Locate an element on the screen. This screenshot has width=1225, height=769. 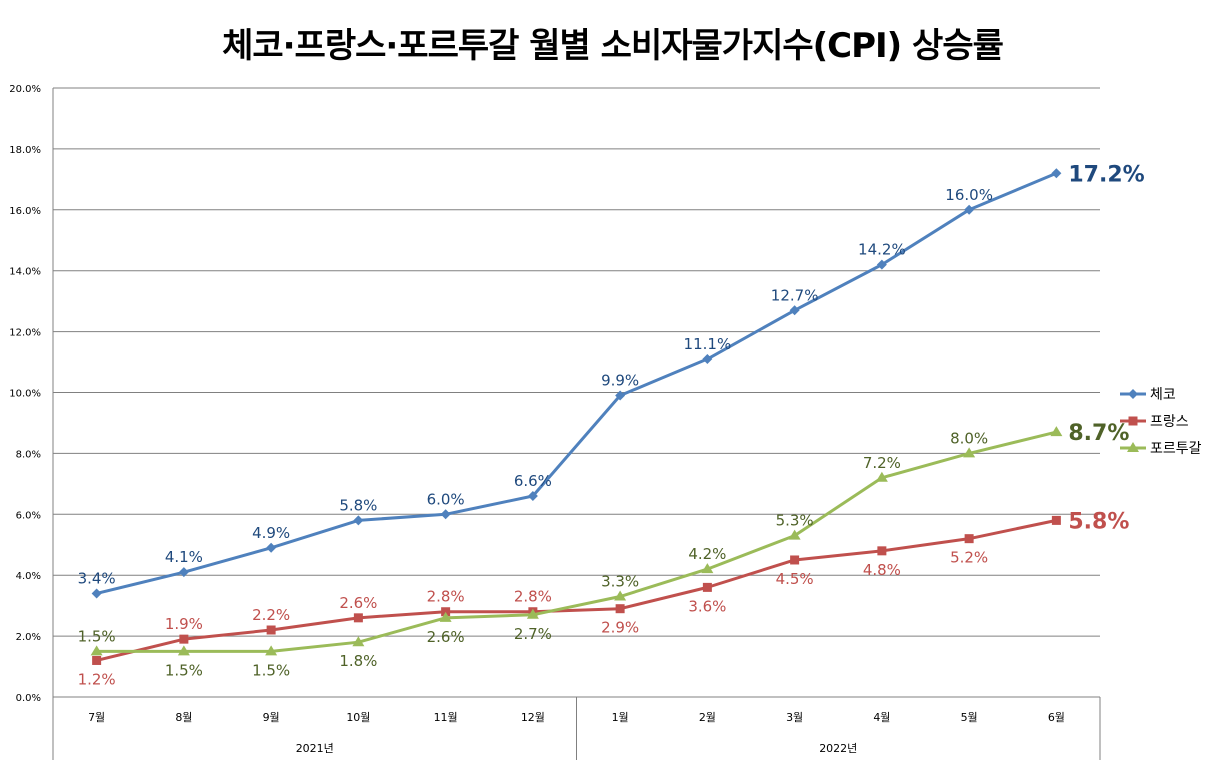
data-label: 1.9% is located at coordinates (184, 624).